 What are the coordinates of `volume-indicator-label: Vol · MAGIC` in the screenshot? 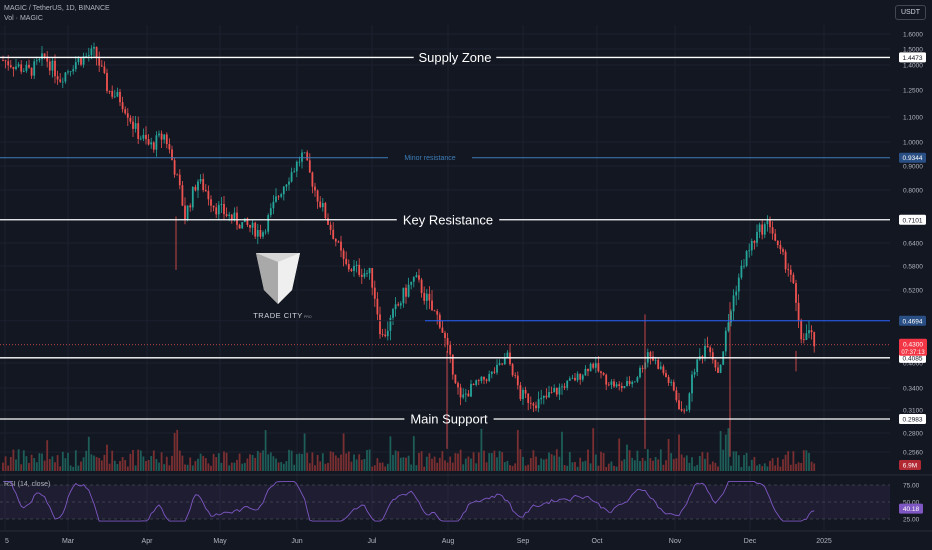 It's located at (23, 18).